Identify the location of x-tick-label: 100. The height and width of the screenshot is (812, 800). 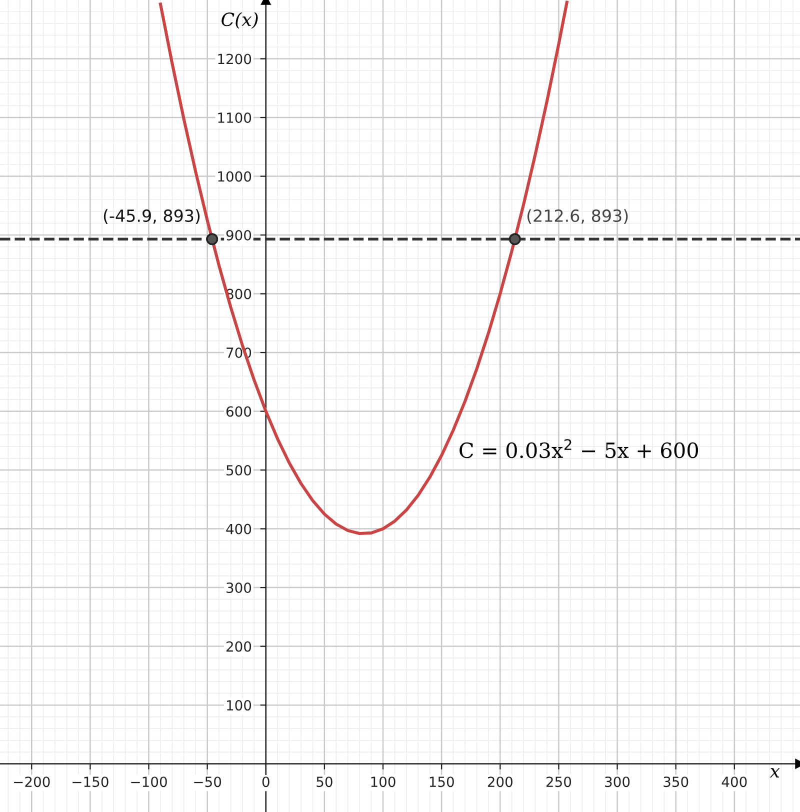
(383, 782).